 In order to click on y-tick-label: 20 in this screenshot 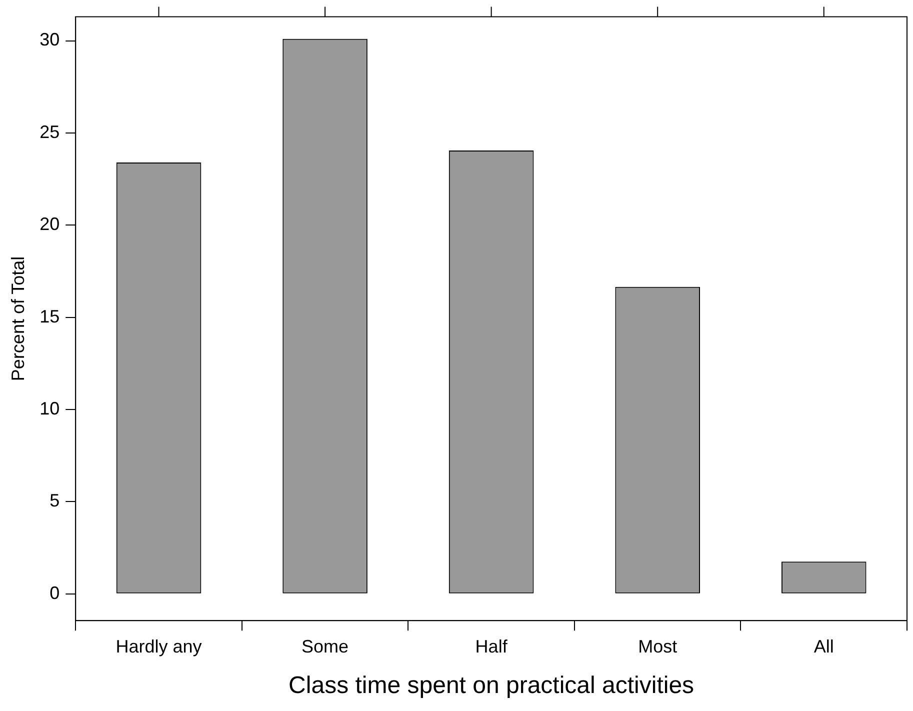, I will do `click(50, 224)`.